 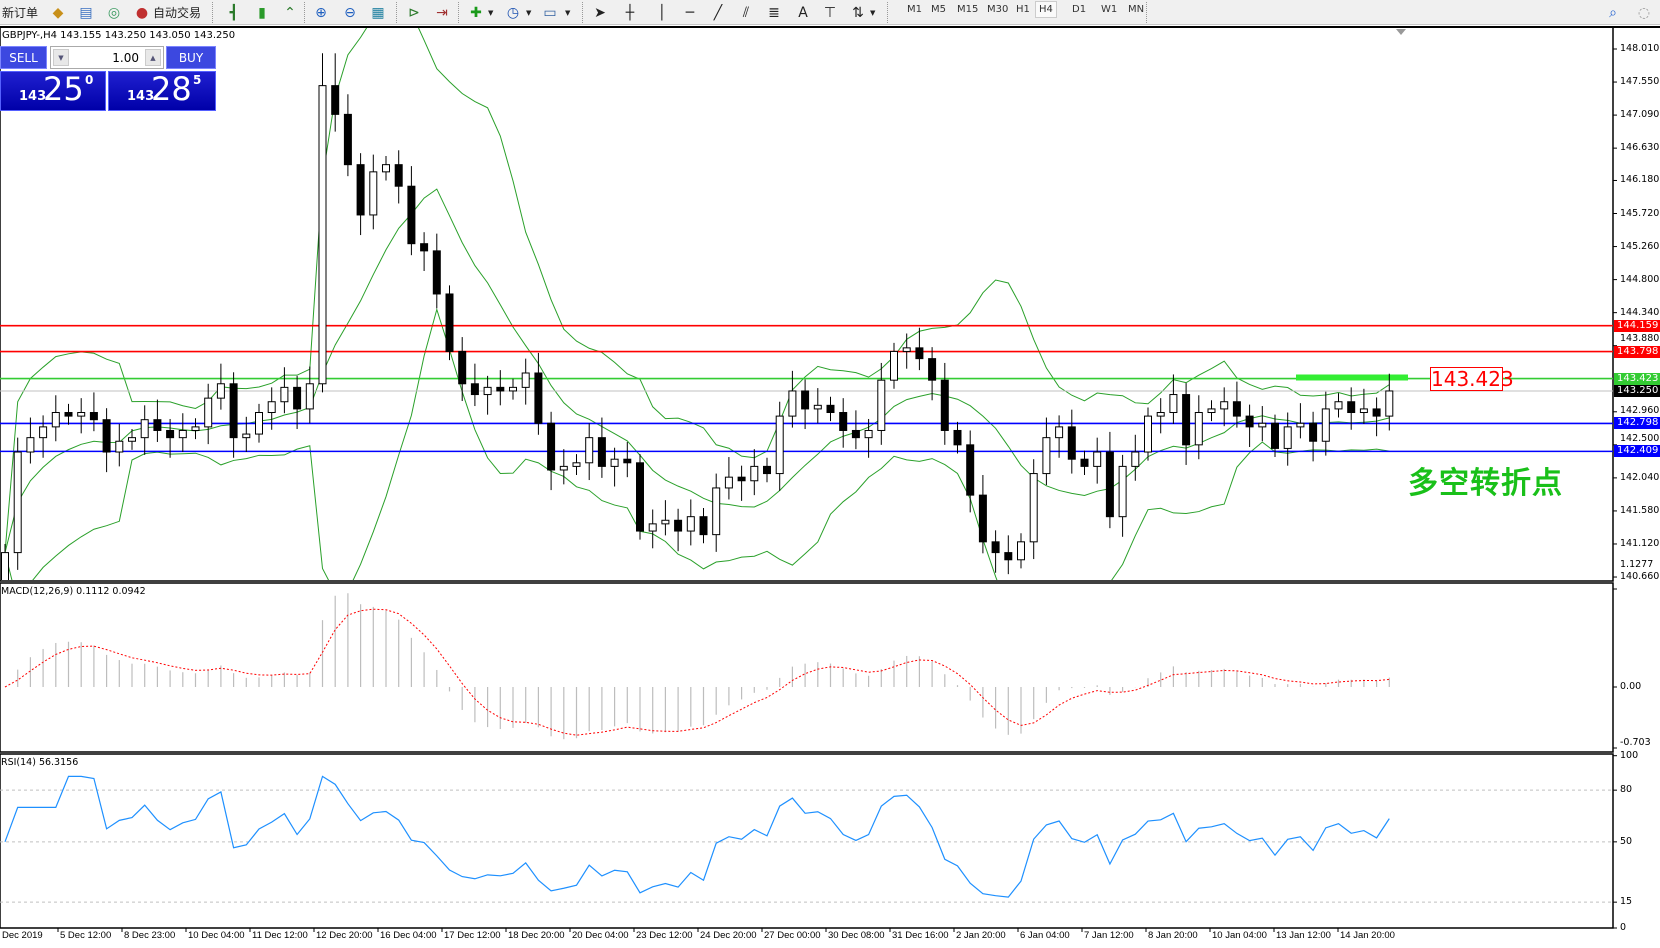 I want to click on increase-lot-icon: ▲, so click(x=153, y=57).